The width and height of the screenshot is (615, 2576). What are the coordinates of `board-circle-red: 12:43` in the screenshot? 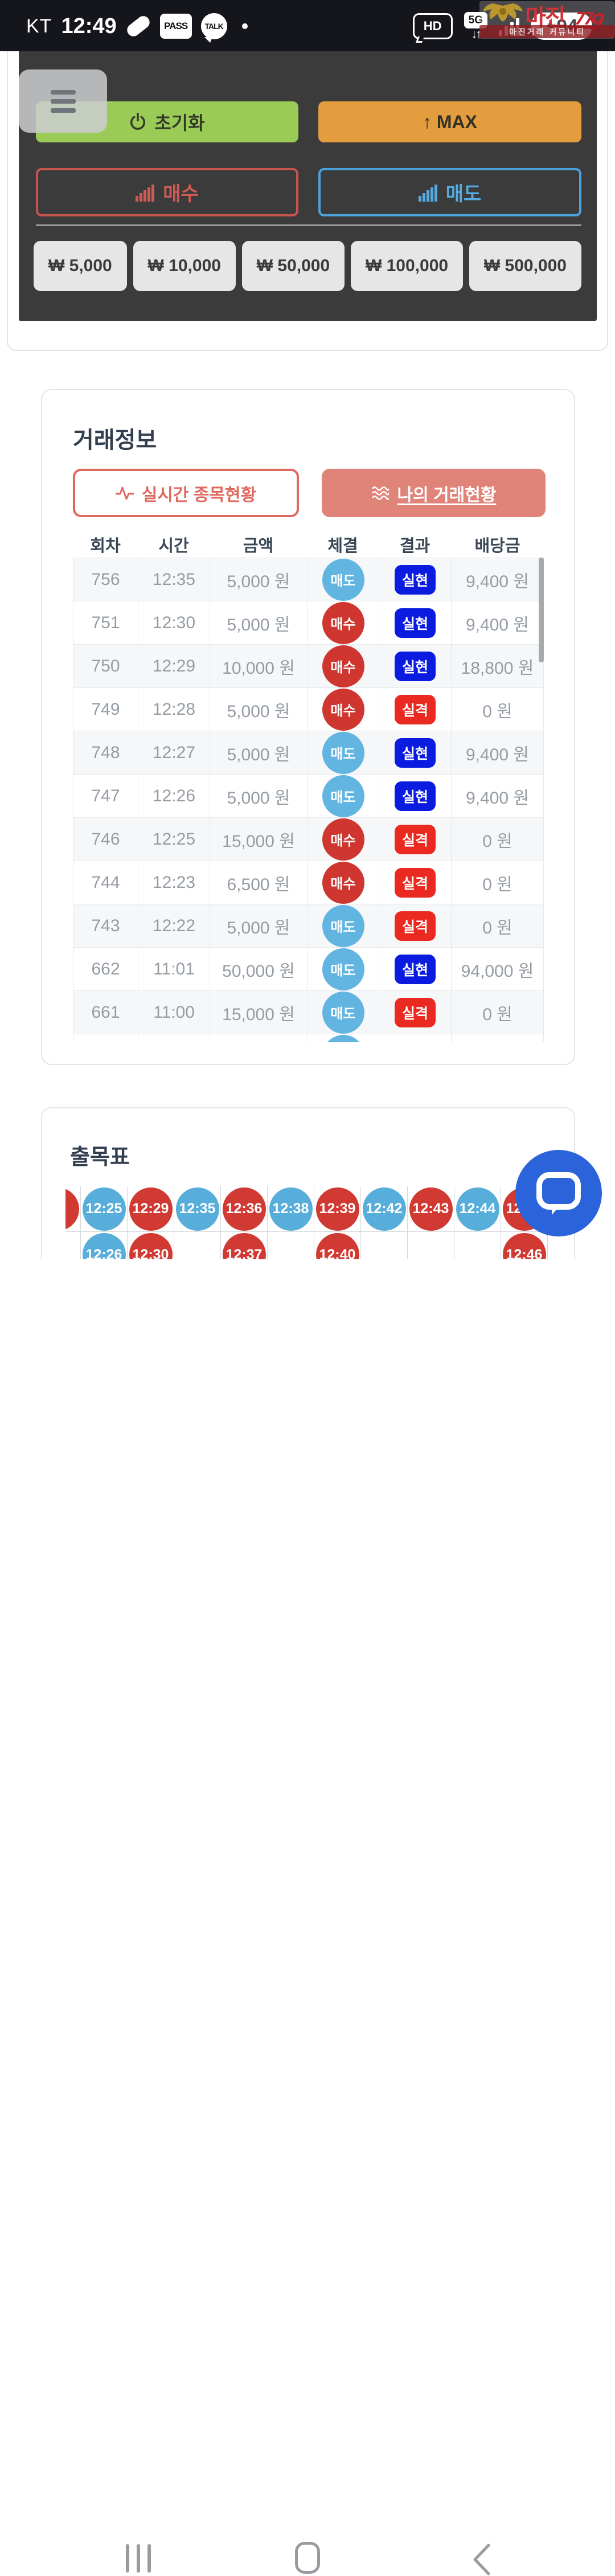 It's located at (431, 1209).